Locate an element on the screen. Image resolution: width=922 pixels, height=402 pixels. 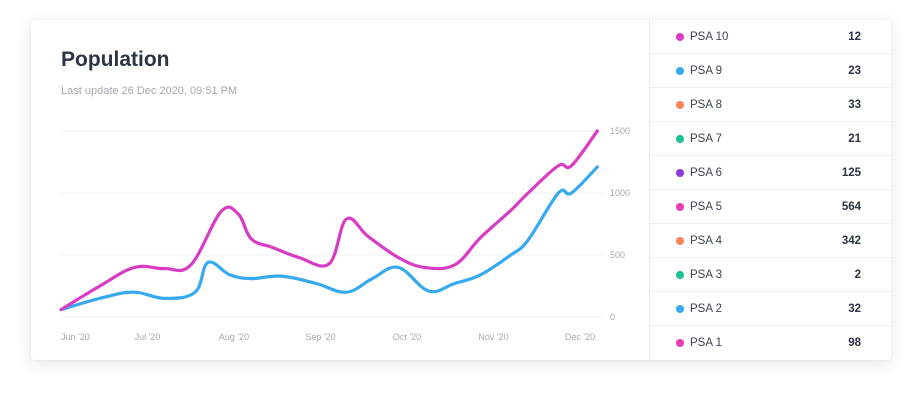
x-tick-label: Dec '20 is located at coordinates (580, 337).